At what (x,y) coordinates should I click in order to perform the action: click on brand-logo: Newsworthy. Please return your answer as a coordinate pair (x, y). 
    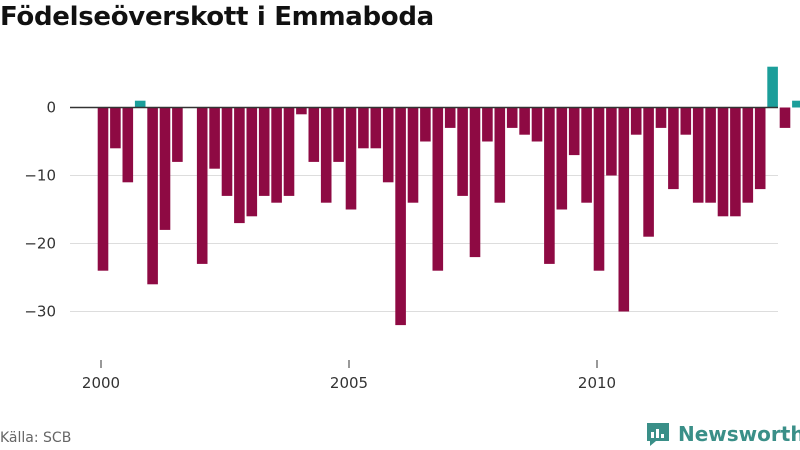
    Looking at the image, I should click on (722, 434).